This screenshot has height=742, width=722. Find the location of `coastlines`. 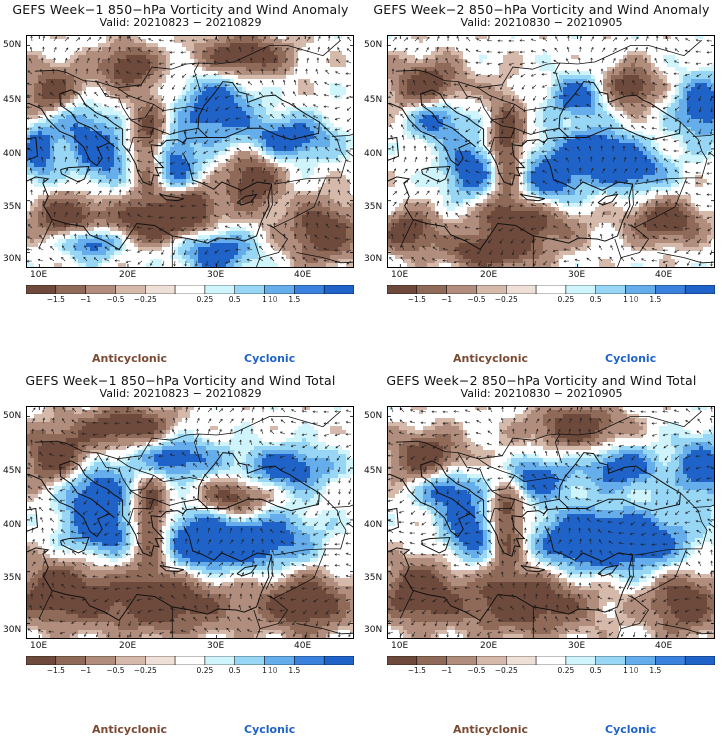

coastlines is located at coordinates (190, 153).